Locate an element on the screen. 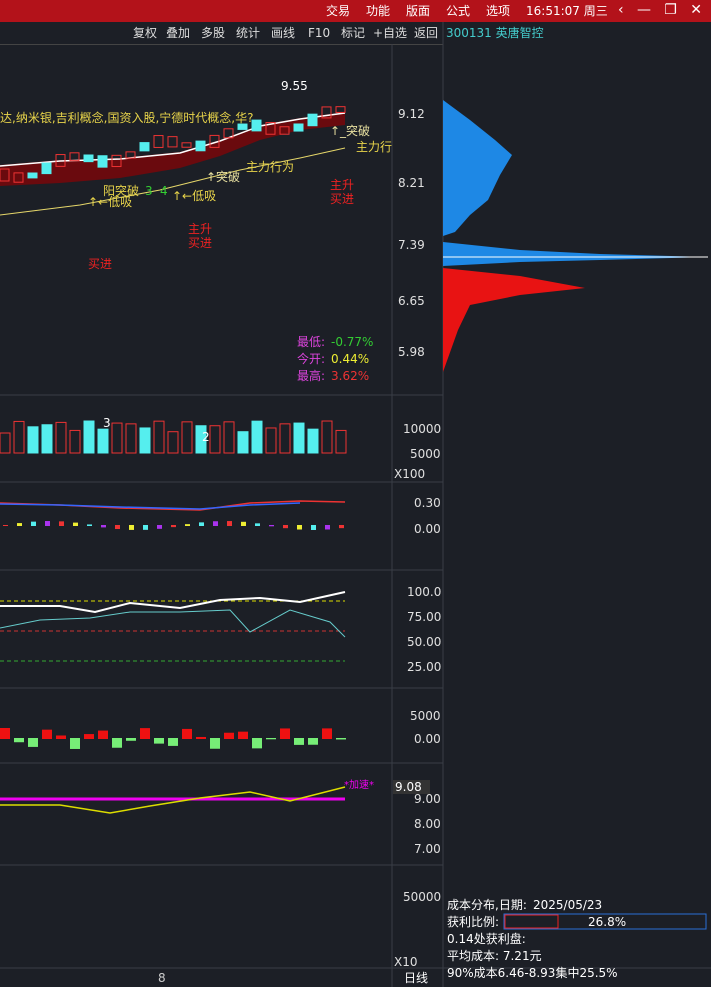 The width and height of the screenshot is (711, 987). menu-bar: 交易 功能 版面 公式 选项 16:51:07 周三 ‹ — ❐ ✕ is located at coordinates (355, 11).